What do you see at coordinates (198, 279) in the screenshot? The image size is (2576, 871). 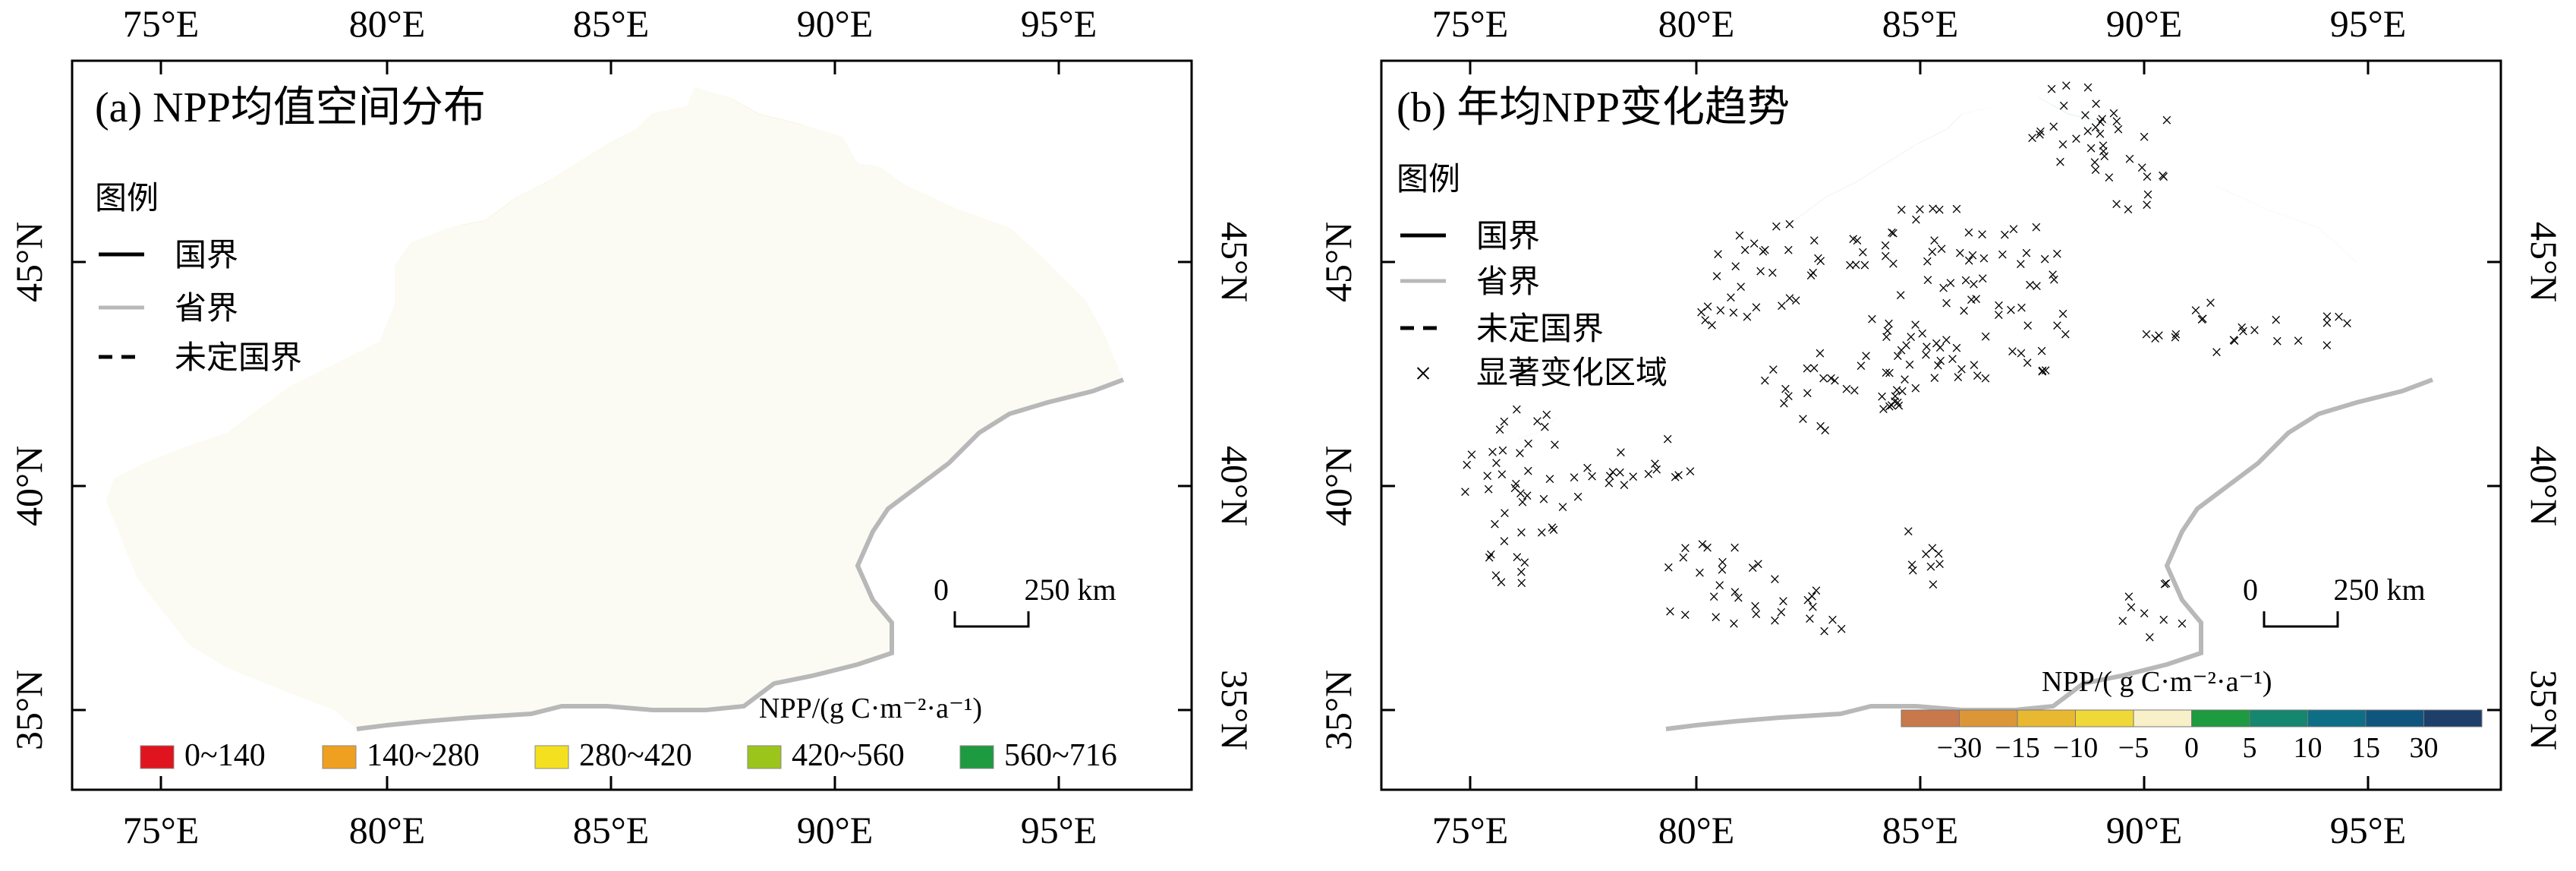 I see `panel-a-legend: 图例 国界 省界 未定国界` at bounding box center [198, 279].